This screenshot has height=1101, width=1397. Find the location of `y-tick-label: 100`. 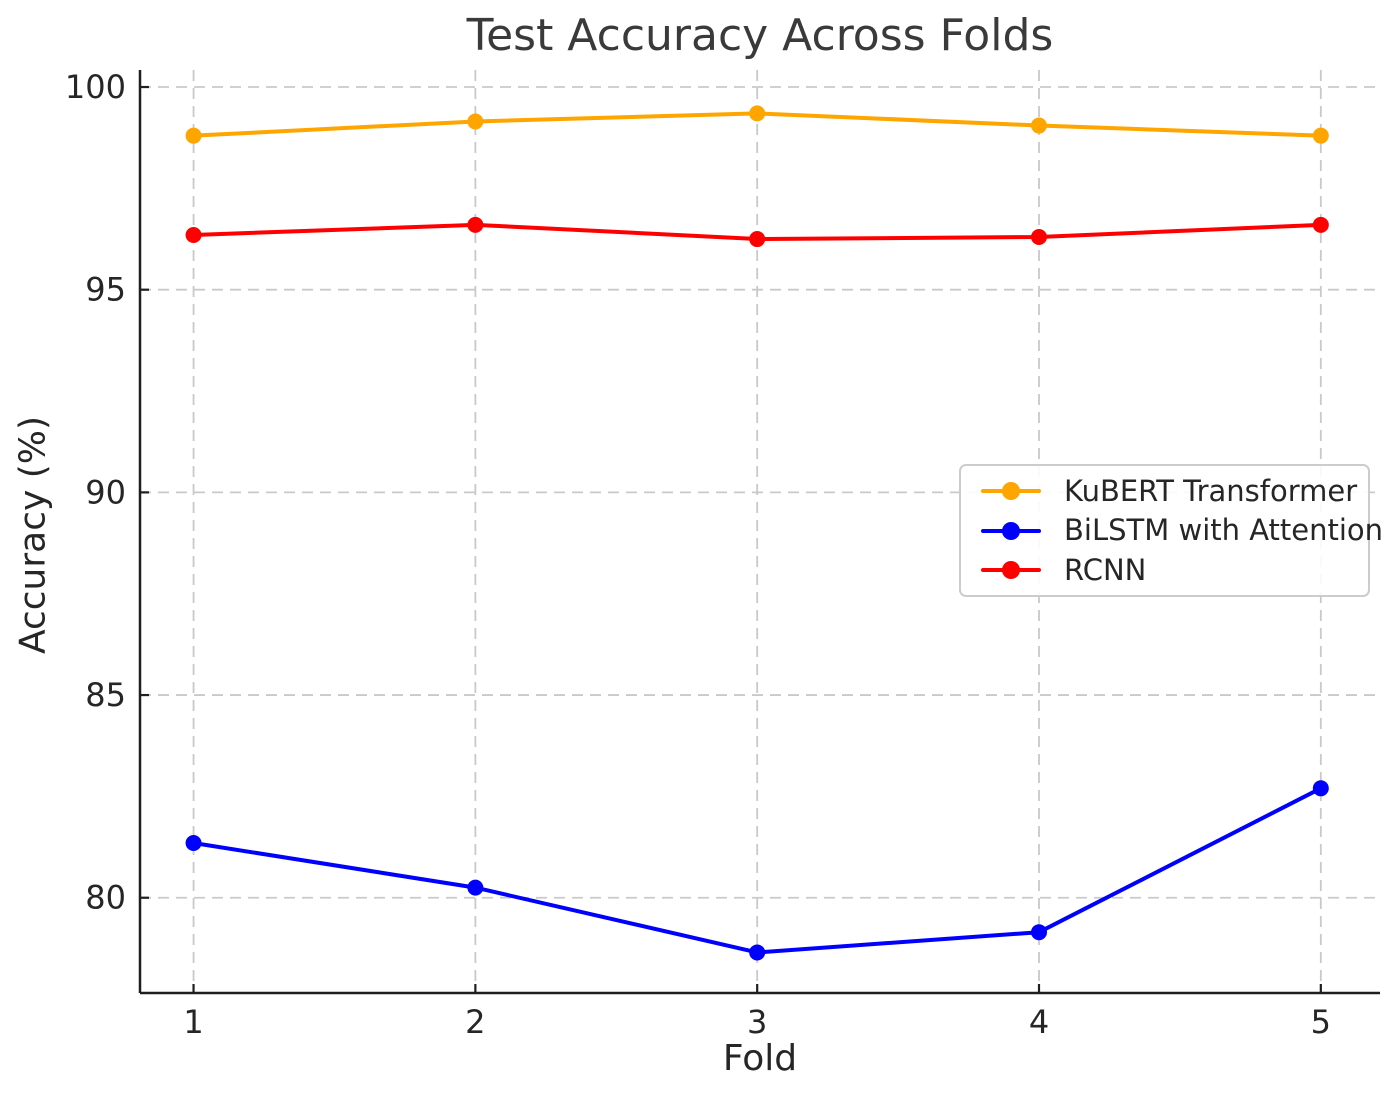

y-tick-label: 100 is located at coordinates (95, 87).